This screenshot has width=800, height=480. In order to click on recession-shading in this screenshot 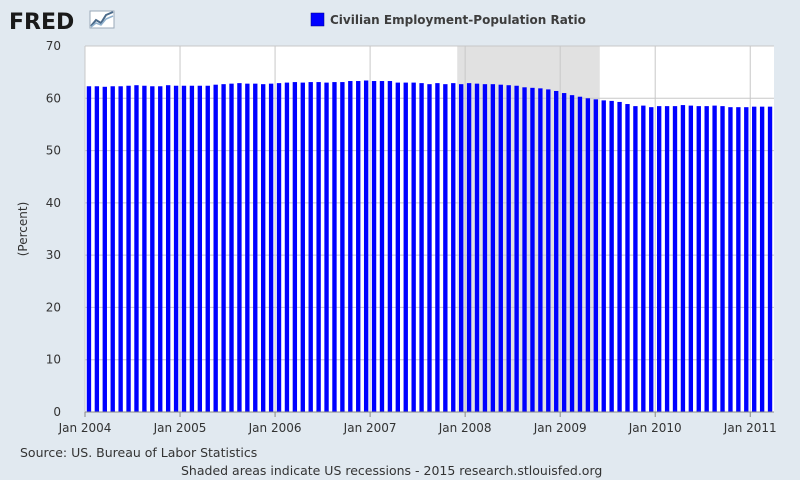, I will do `click(528, 229)`.